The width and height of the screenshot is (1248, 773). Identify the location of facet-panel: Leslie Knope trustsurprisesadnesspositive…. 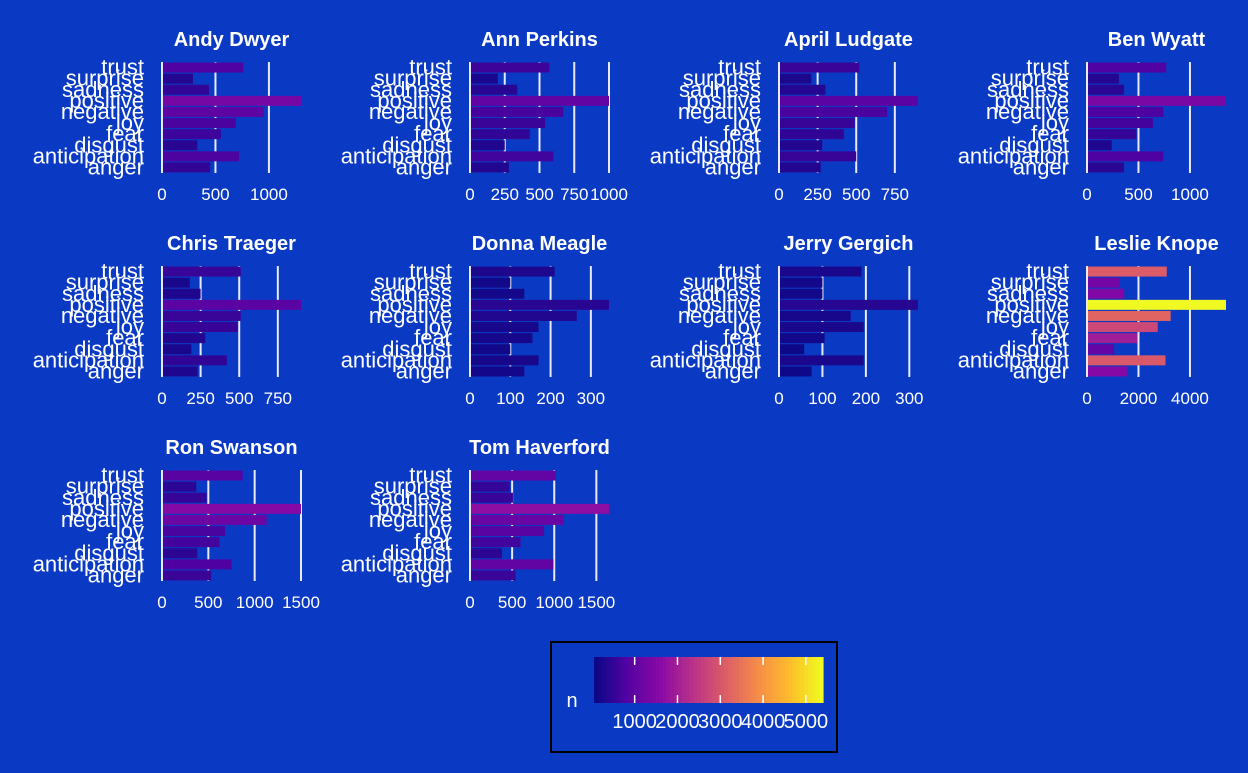
(1092, 320).